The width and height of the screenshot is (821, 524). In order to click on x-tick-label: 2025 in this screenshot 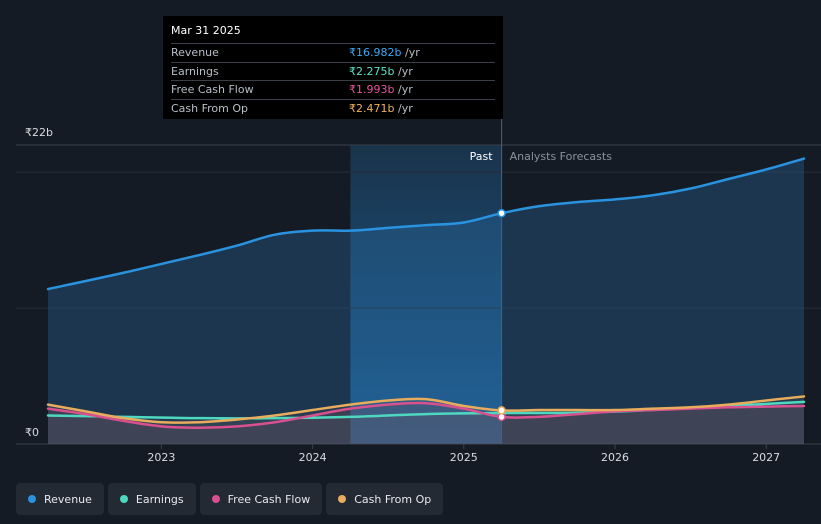, I will do `click(464, 457)`.